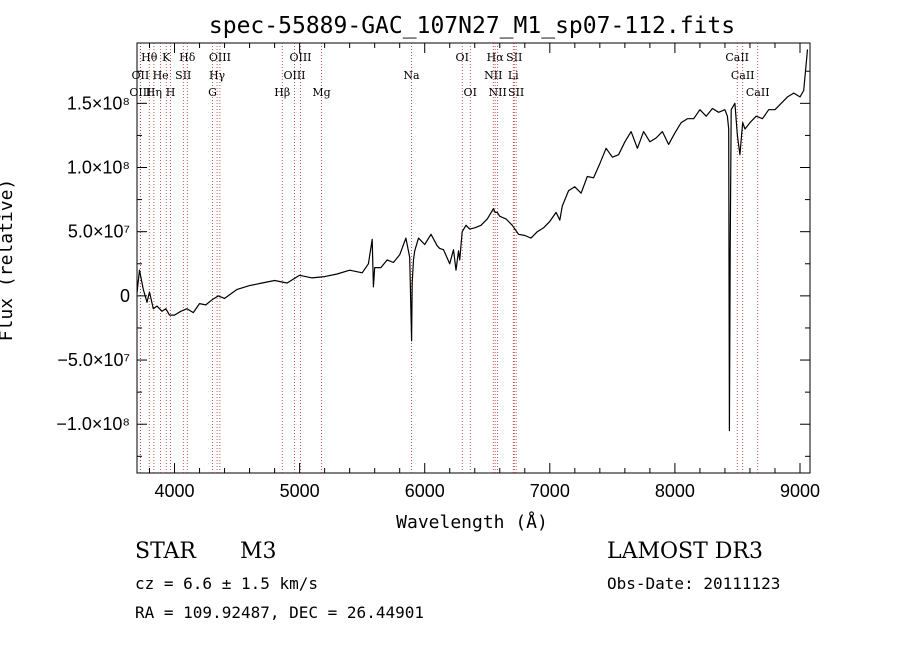 This screenshot has width=900, height=649. What do you see at coordinates (411, 75) in the screenshot?
I see `line-marker-label-16: Na` at bounding box center [411, 75].